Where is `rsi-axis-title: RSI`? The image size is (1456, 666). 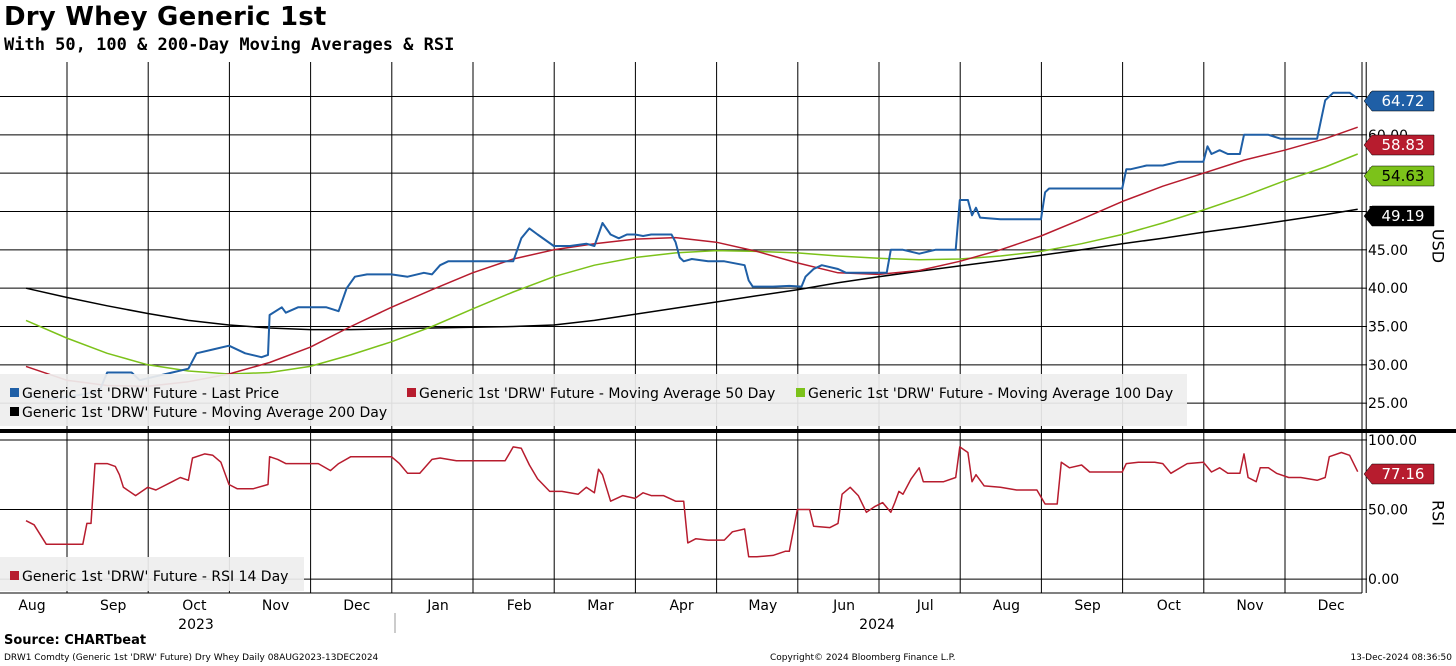 rsi-axis-title: RSI is located at coordinates (1438, 513).